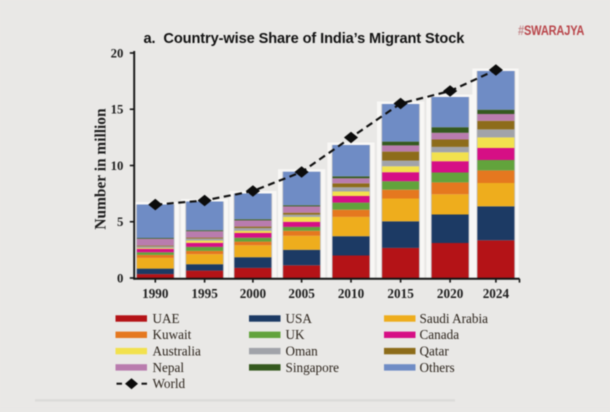 The height and width of the screenshot is (412, 610). What do you see at coordinates (204, 293) in the screenshot?
I see `svg-text: 1995` at bounding box center [204, 293].